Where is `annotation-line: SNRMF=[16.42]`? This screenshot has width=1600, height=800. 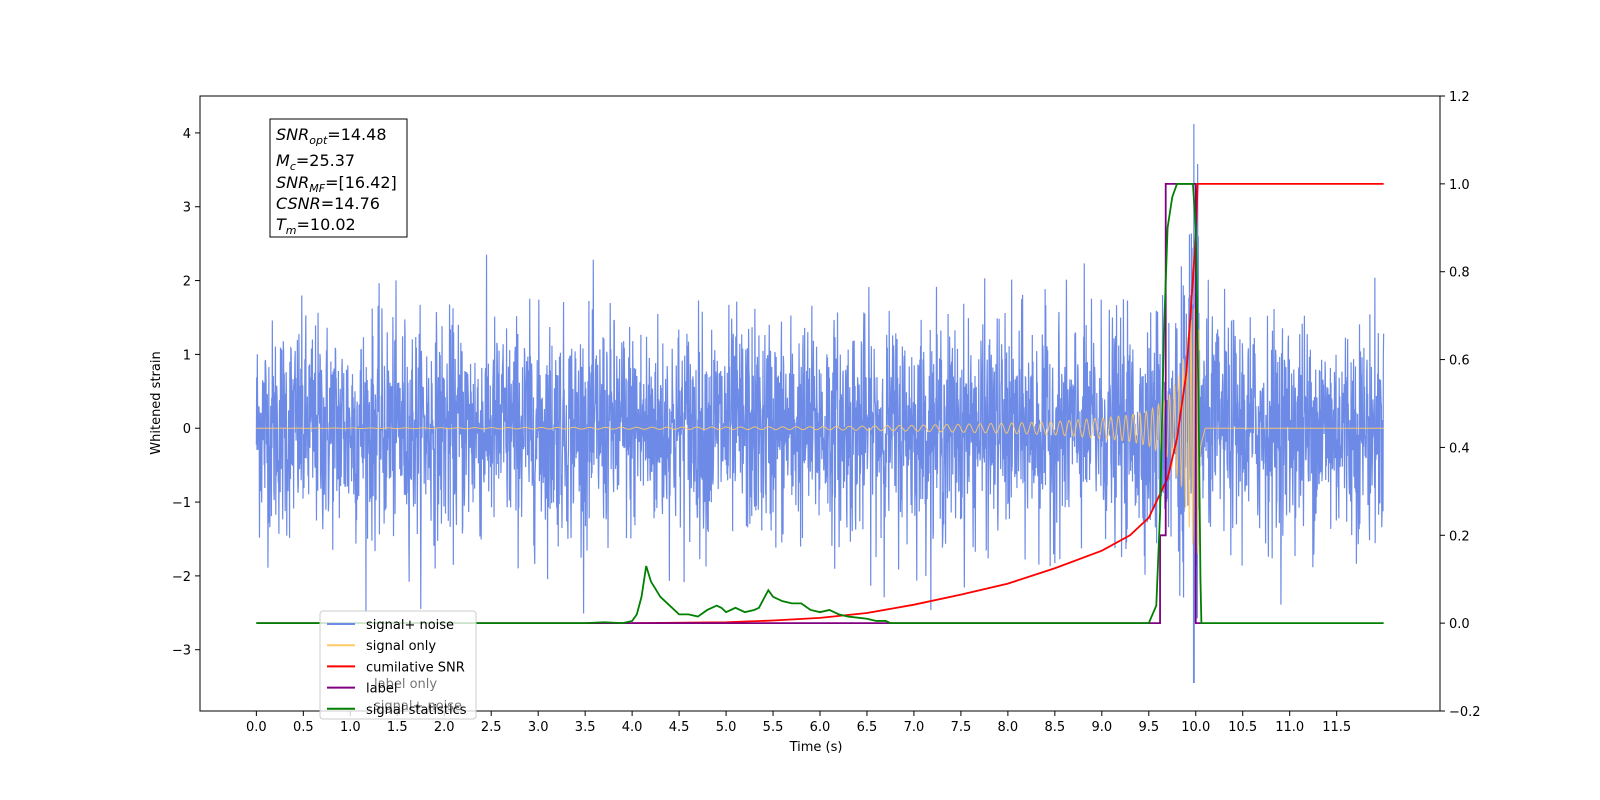 annotation-line: SNRMF=[16.42] is located at coordinates (336, 184).